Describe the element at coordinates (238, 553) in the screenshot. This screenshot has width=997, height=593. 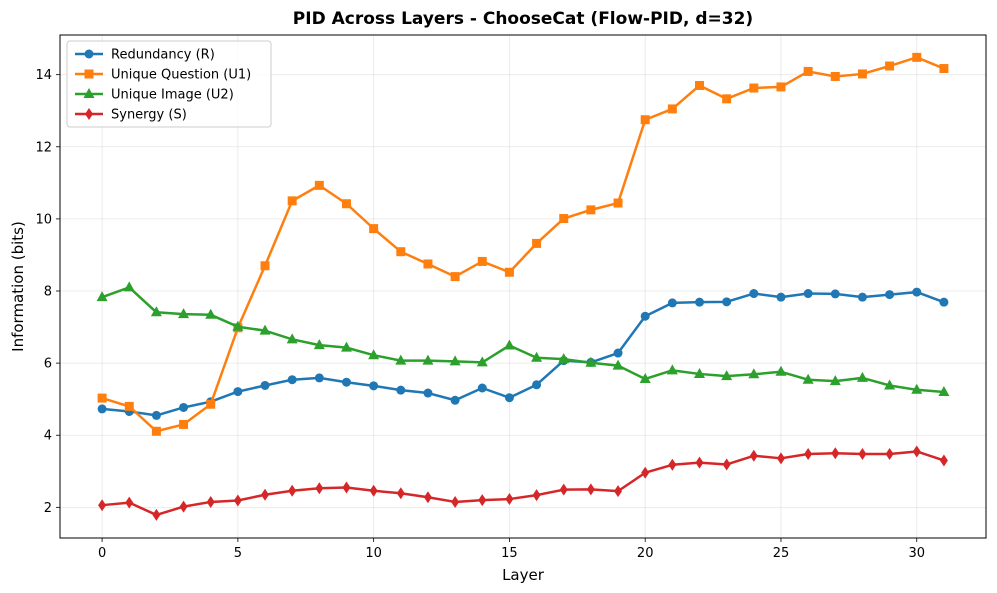
I see `x-tick-label: 5` at that location.